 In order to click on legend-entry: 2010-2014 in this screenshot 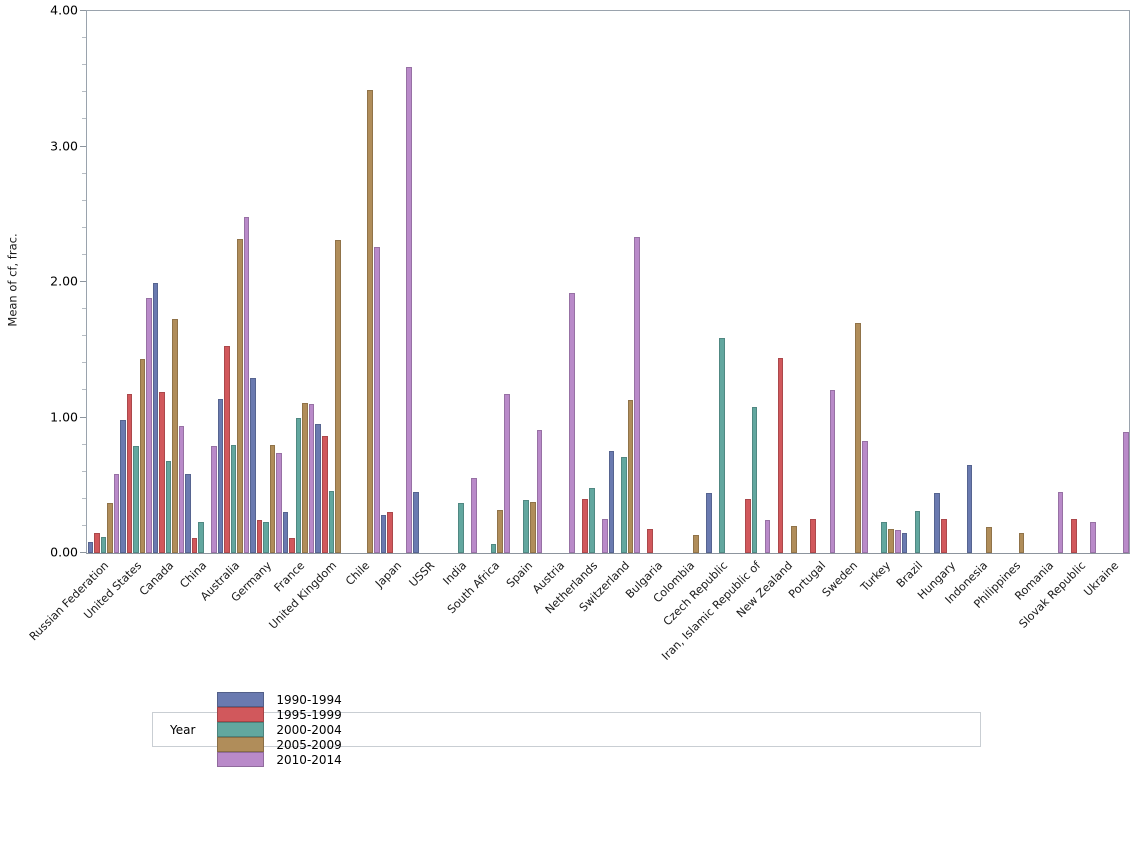, I will do `click(279, 759)`.